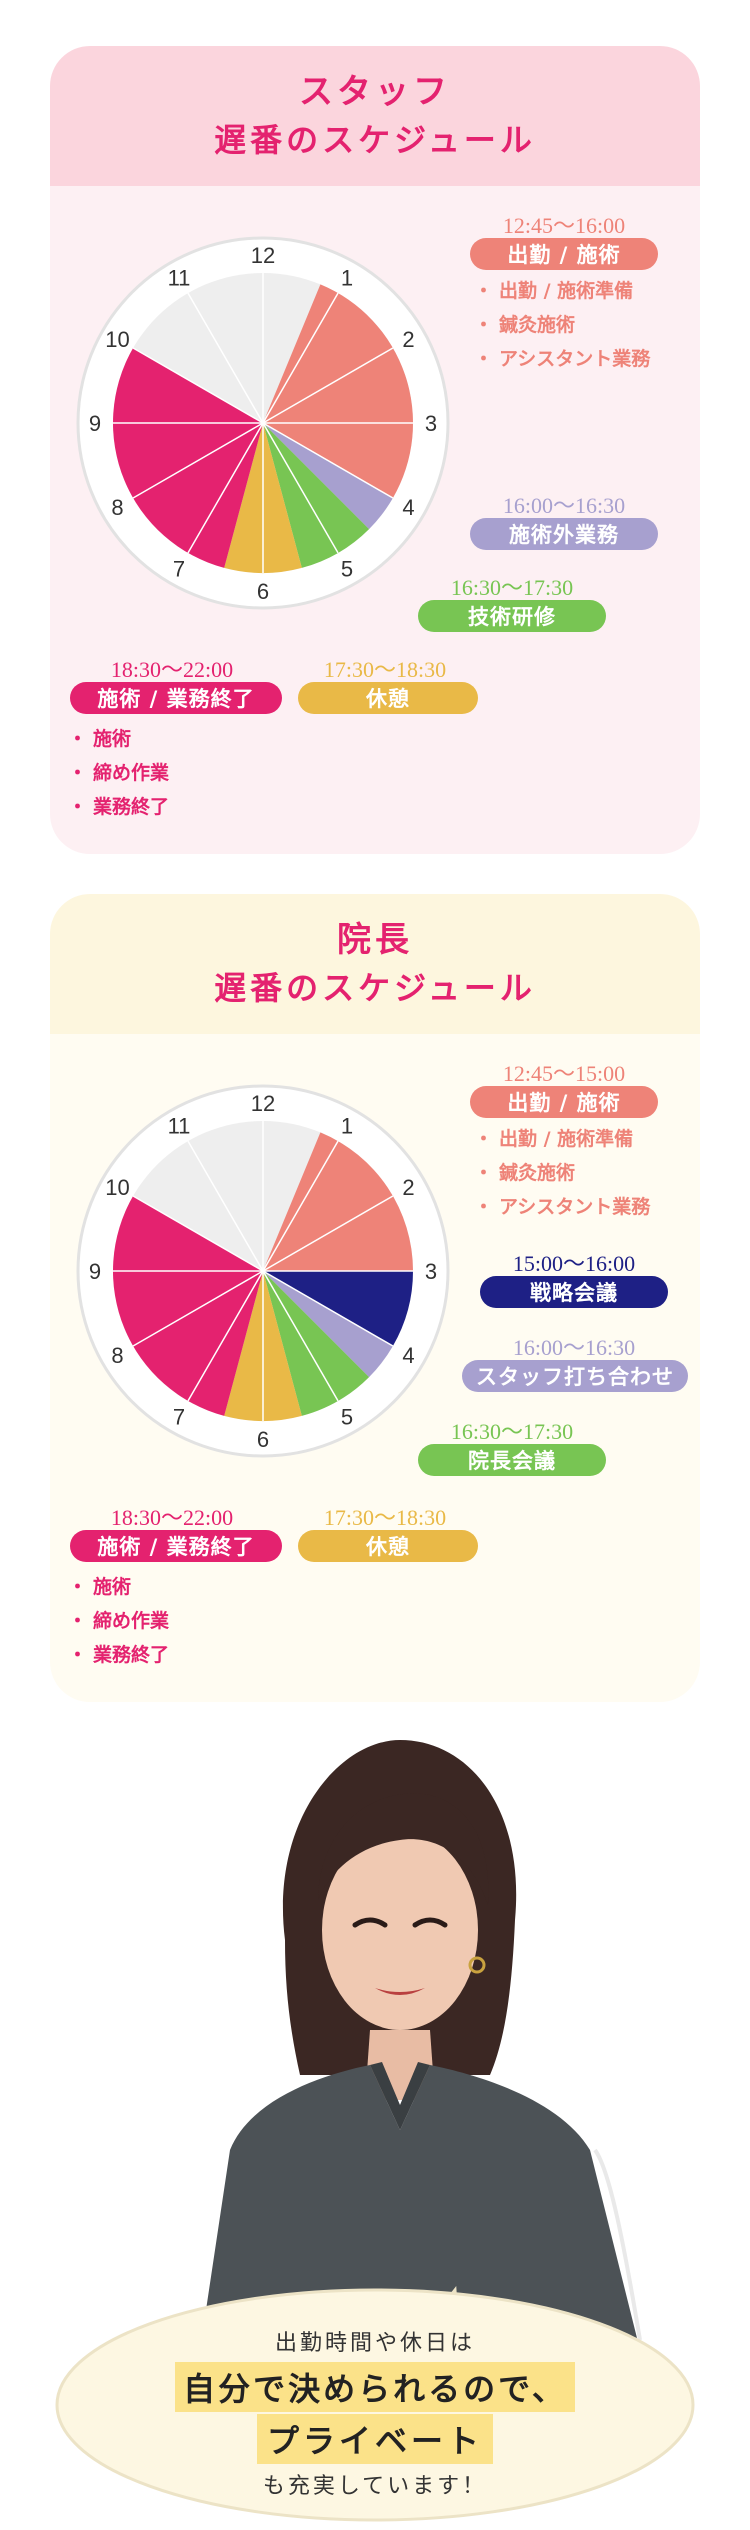  What do you see at coordinates (388, 1546) in the screenshot?
I see `director-slot-label: 休憩` at bounding box center [388, 1546].